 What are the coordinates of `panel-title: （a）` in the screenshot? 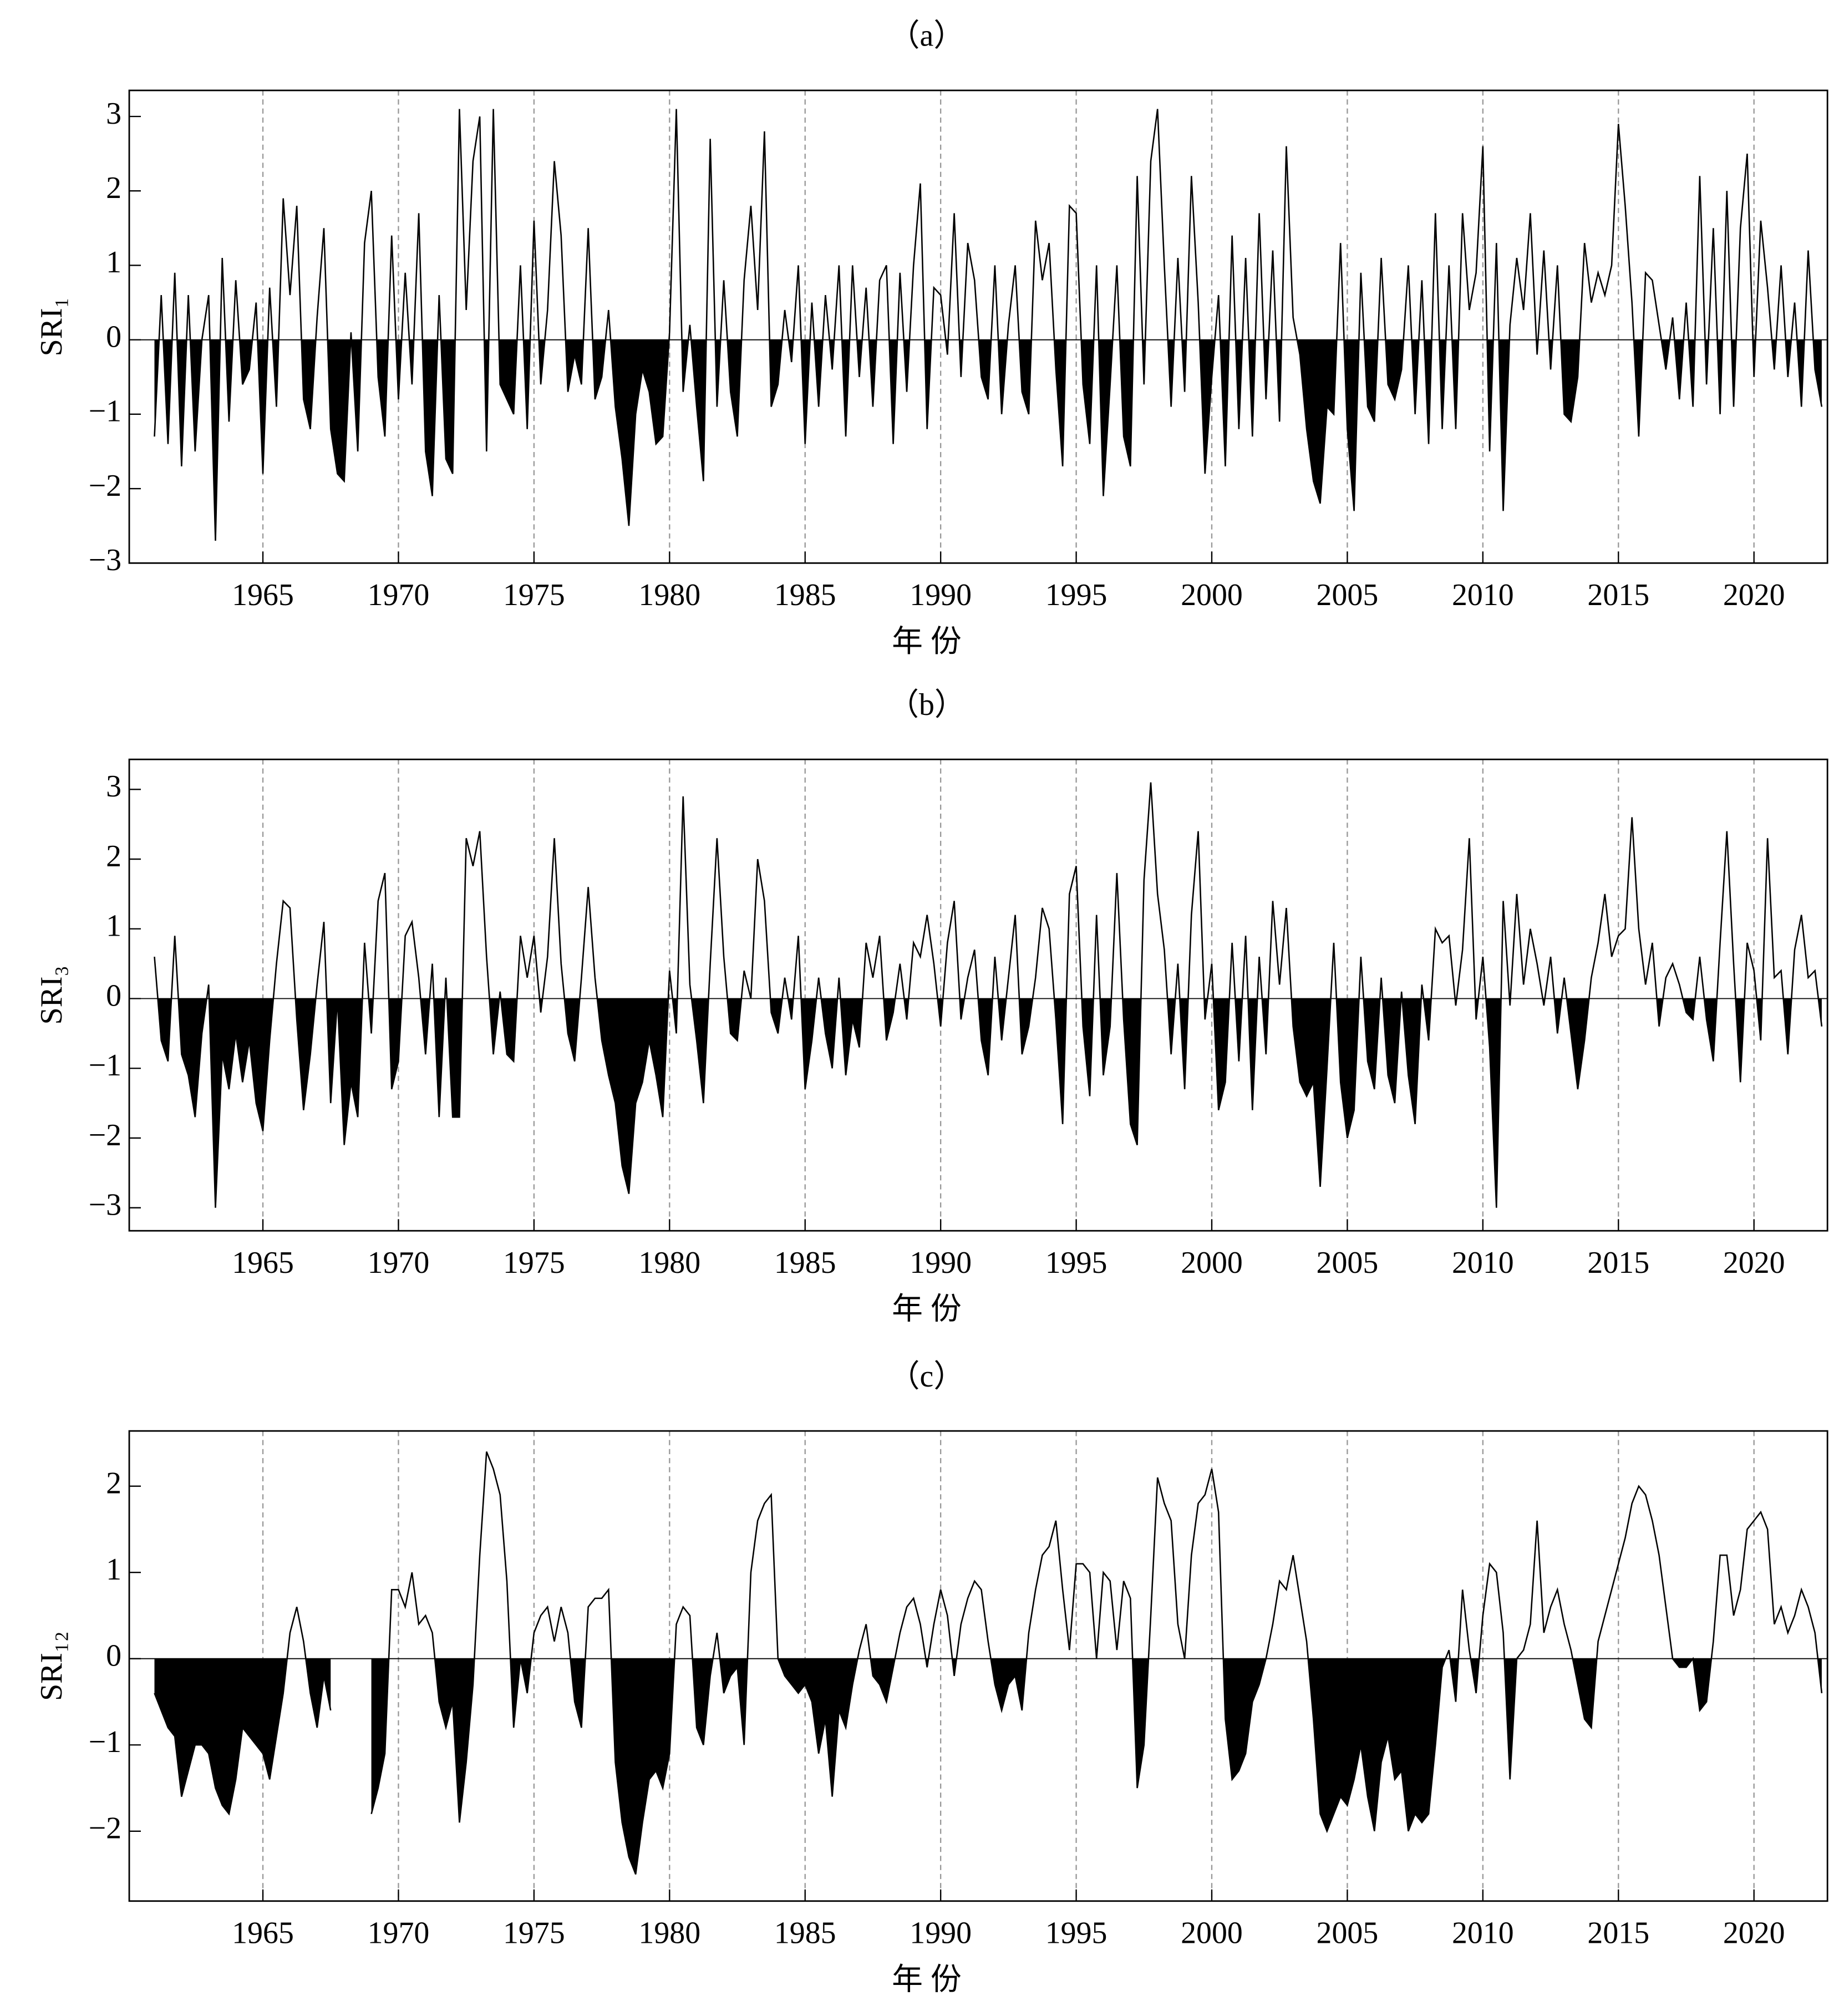 It's located at (927, 36).